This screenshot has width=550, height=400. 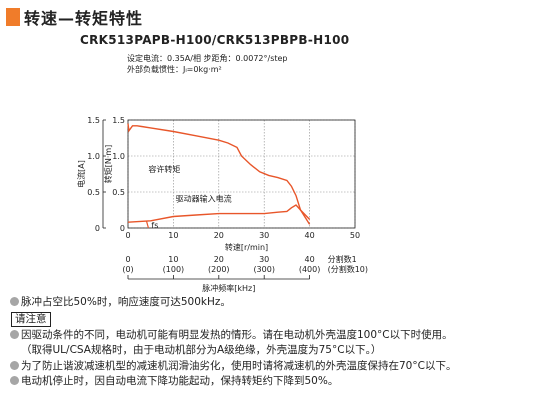 I want to click on pulse-tick-label: 40, so click(x=310, y=259).